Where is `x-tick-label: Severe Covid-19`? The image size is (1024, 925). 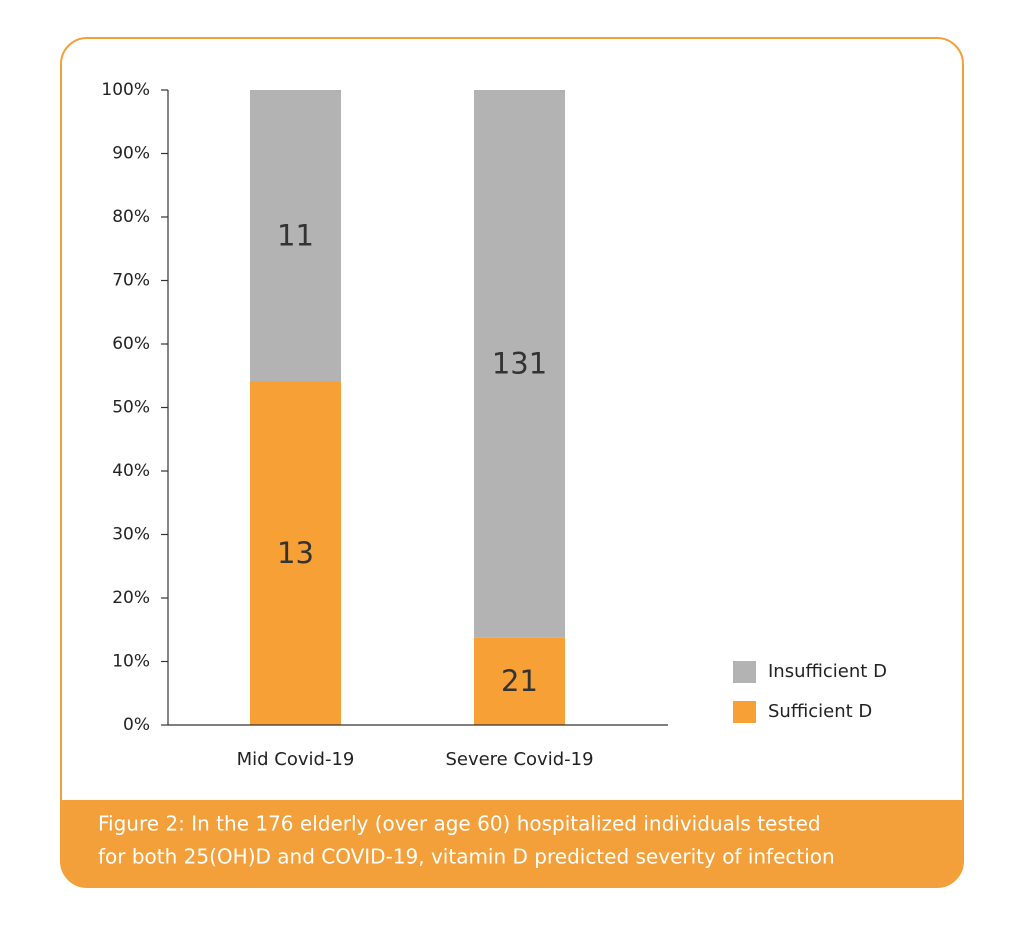
x-tick-label: Severe Covid-19 is located at coordinates (519, 759).